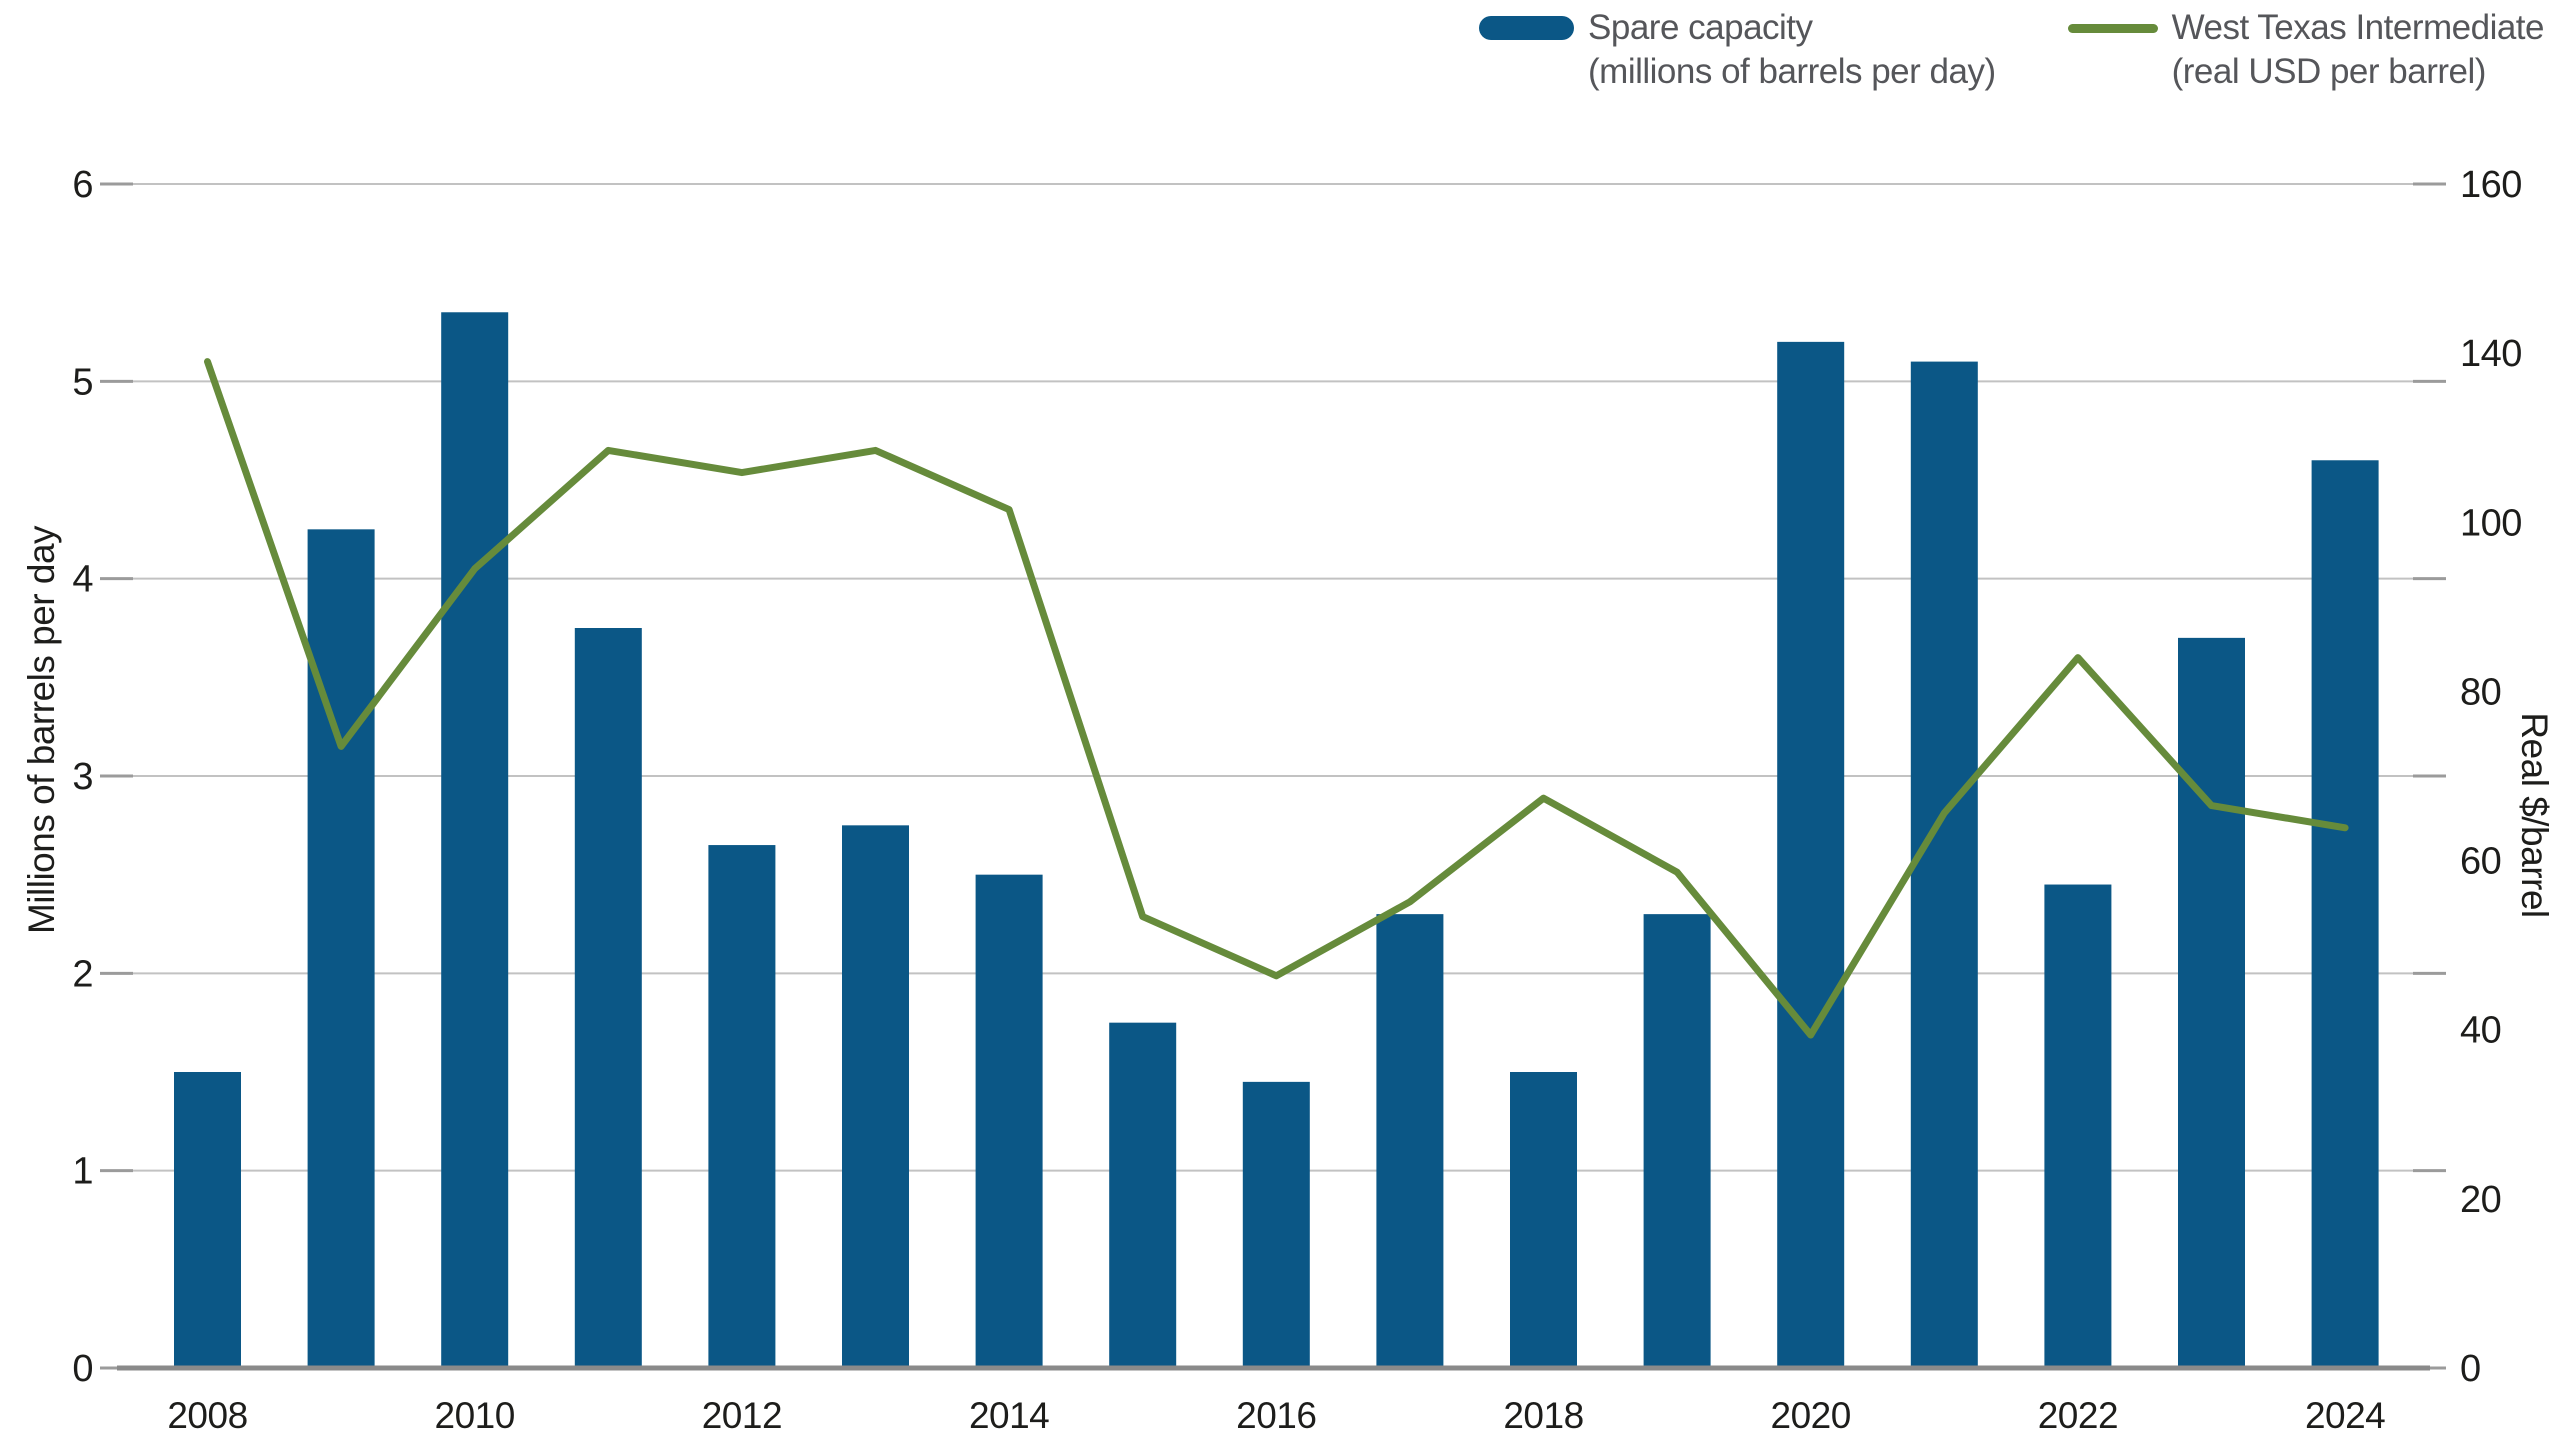 The width and height of the screenshot is (2560, 1440). Describe the element at coordinates (1276, 1224) in the screenshot. I see `bar-2016` at that location.